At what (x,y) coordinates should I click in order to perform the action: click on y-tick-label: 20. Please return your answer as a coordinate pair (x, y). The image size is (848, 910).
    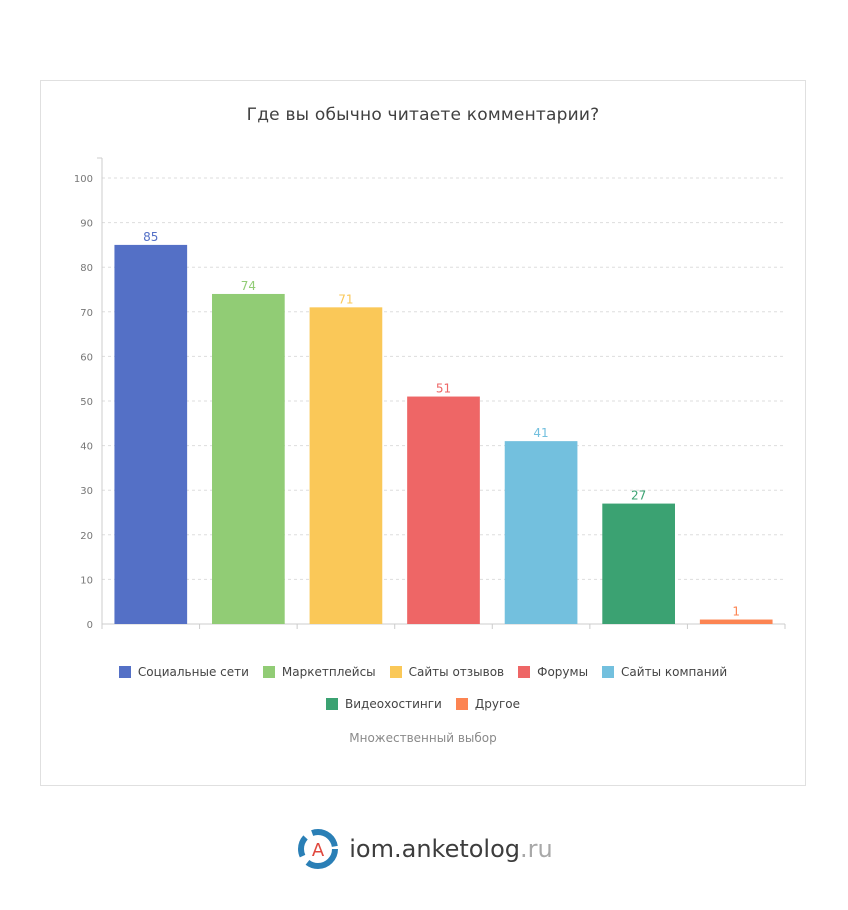
    Looking at the image, I should click on (86, 536).